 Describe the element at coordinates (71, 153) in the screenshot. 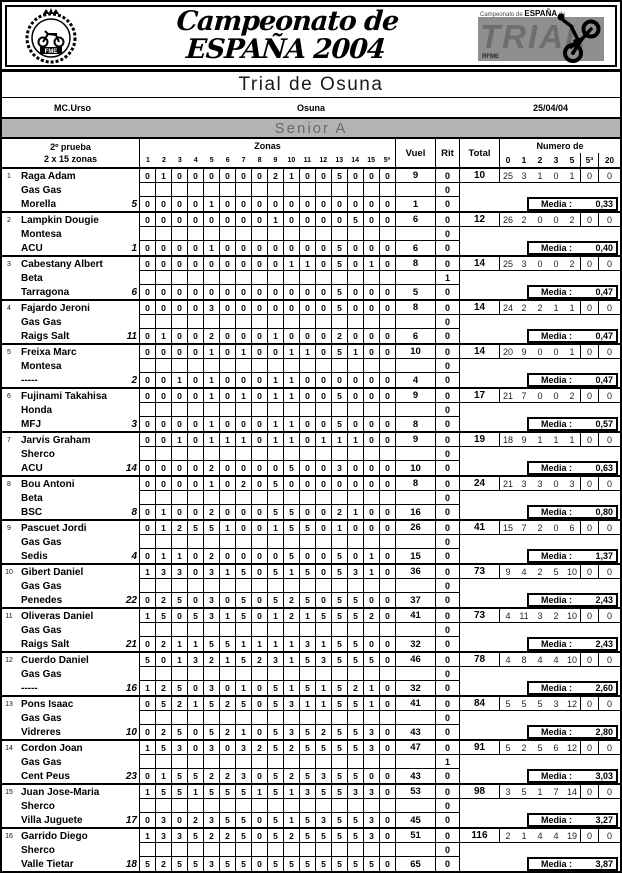

I see `prueba-header: 2º prueba 2 x 15 zonas` at that location.